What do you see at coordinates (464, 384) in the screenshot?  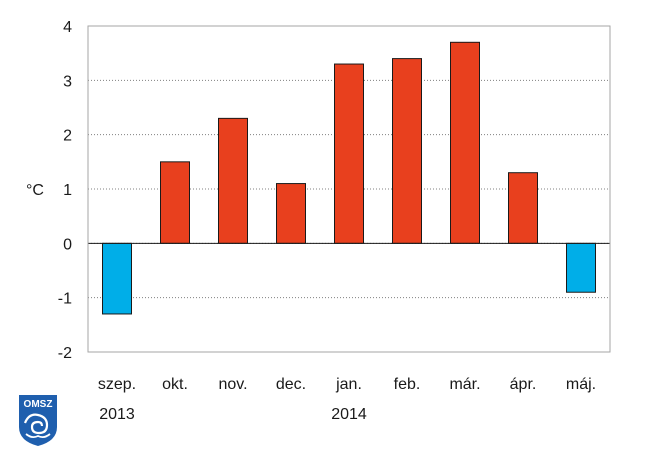 I see `x-category-label: már.` at bounding box center [464, 384].